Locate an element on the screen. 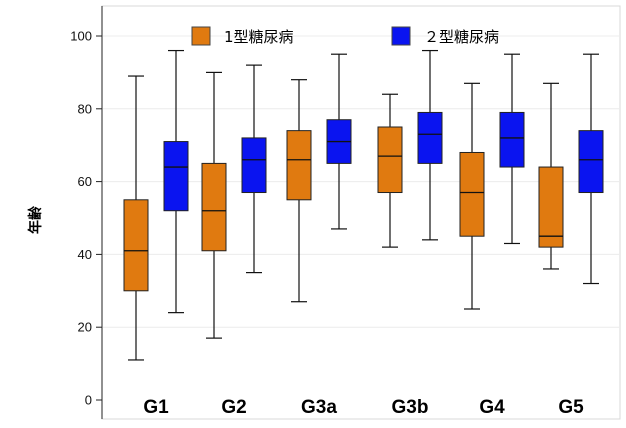  y-tick-label: 100 is located at coordinates (81, 36).